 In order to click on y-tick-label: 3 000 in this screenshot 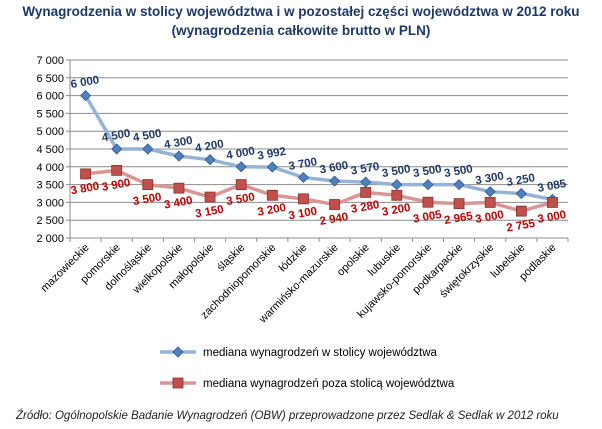, I will do `click(50, 203)`.